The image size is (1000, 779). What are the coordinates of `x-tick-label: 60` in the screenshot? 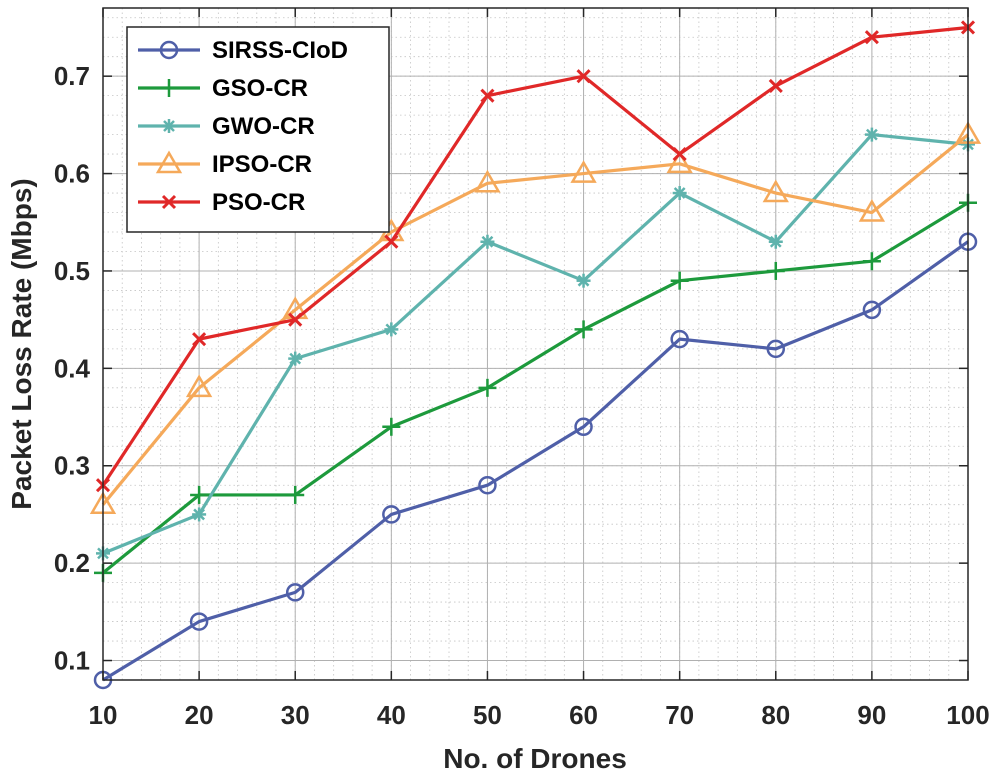 It's located at (583, 715).